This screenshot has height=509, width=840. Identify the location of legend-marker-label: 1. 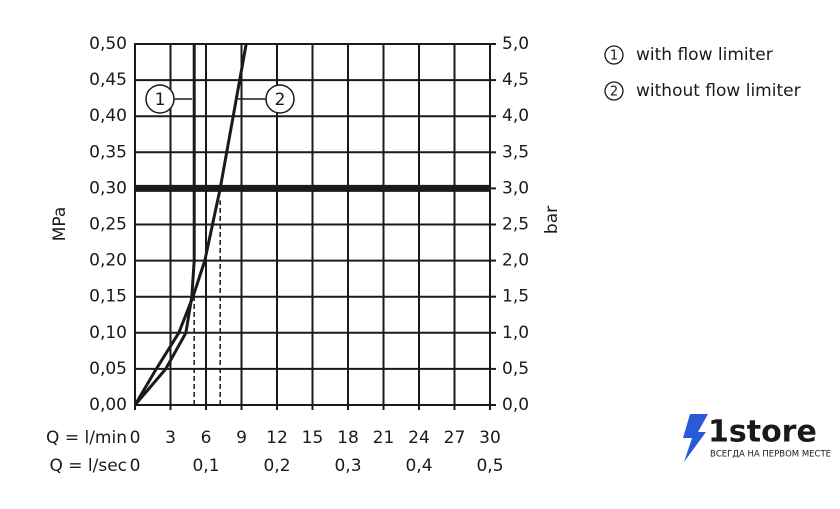
(614, 56).